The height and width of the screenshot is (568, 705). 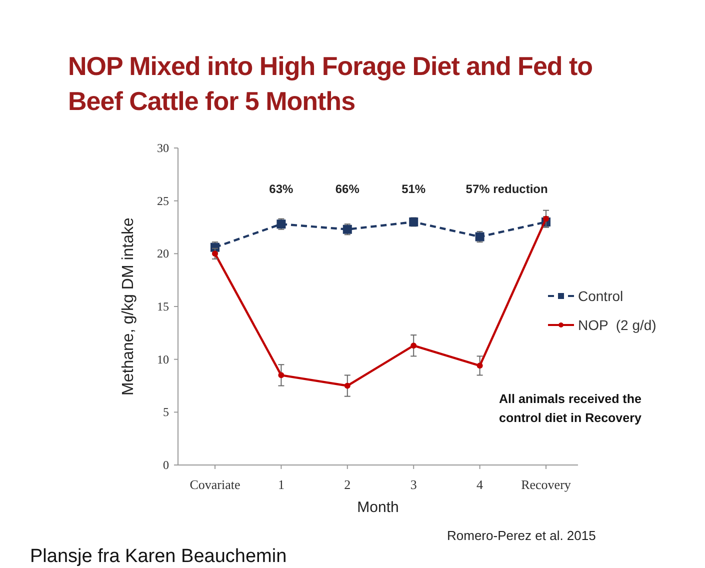 I want to click on y-tick-label: 10, so click(x=163, y=359).